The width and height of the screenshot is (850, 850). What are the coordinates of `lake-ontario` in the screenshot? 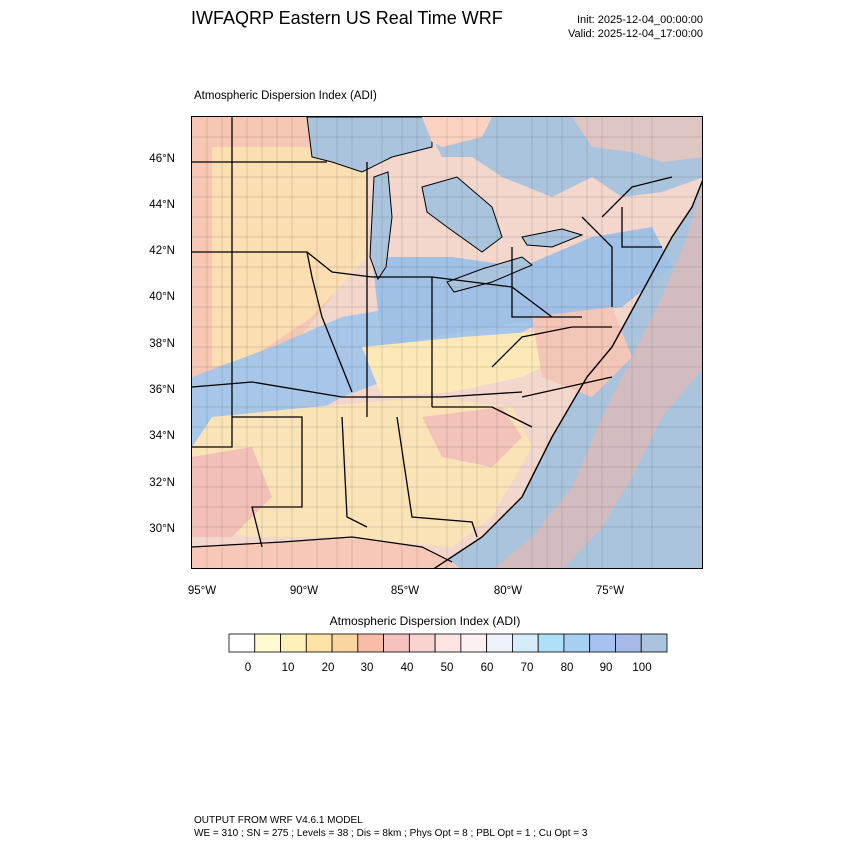 It's located at (552, 238).